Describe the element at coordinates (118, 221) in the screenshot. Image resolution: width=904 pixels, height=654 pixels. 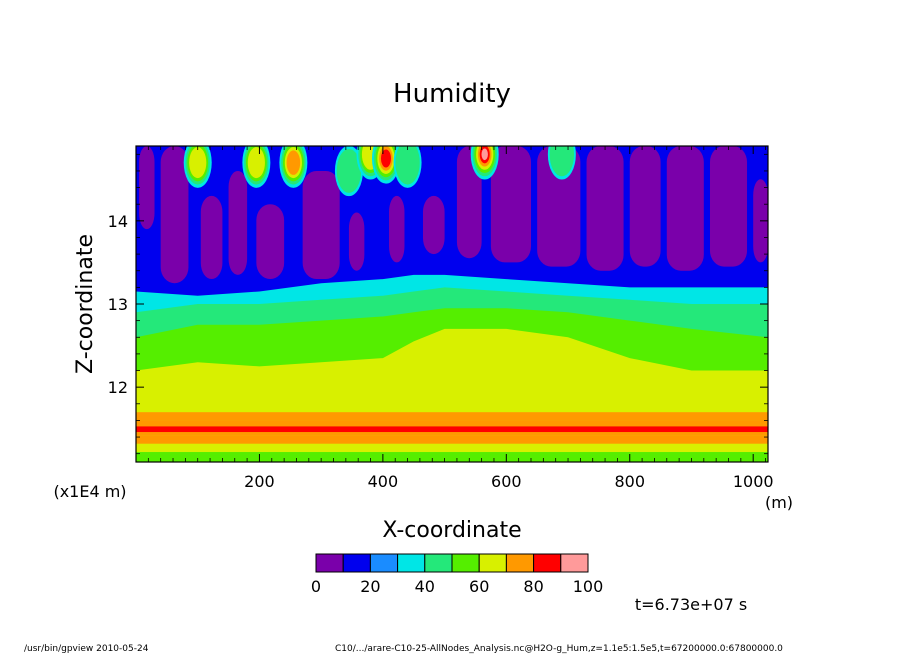
I see `y-tick-label: 14` at that location.